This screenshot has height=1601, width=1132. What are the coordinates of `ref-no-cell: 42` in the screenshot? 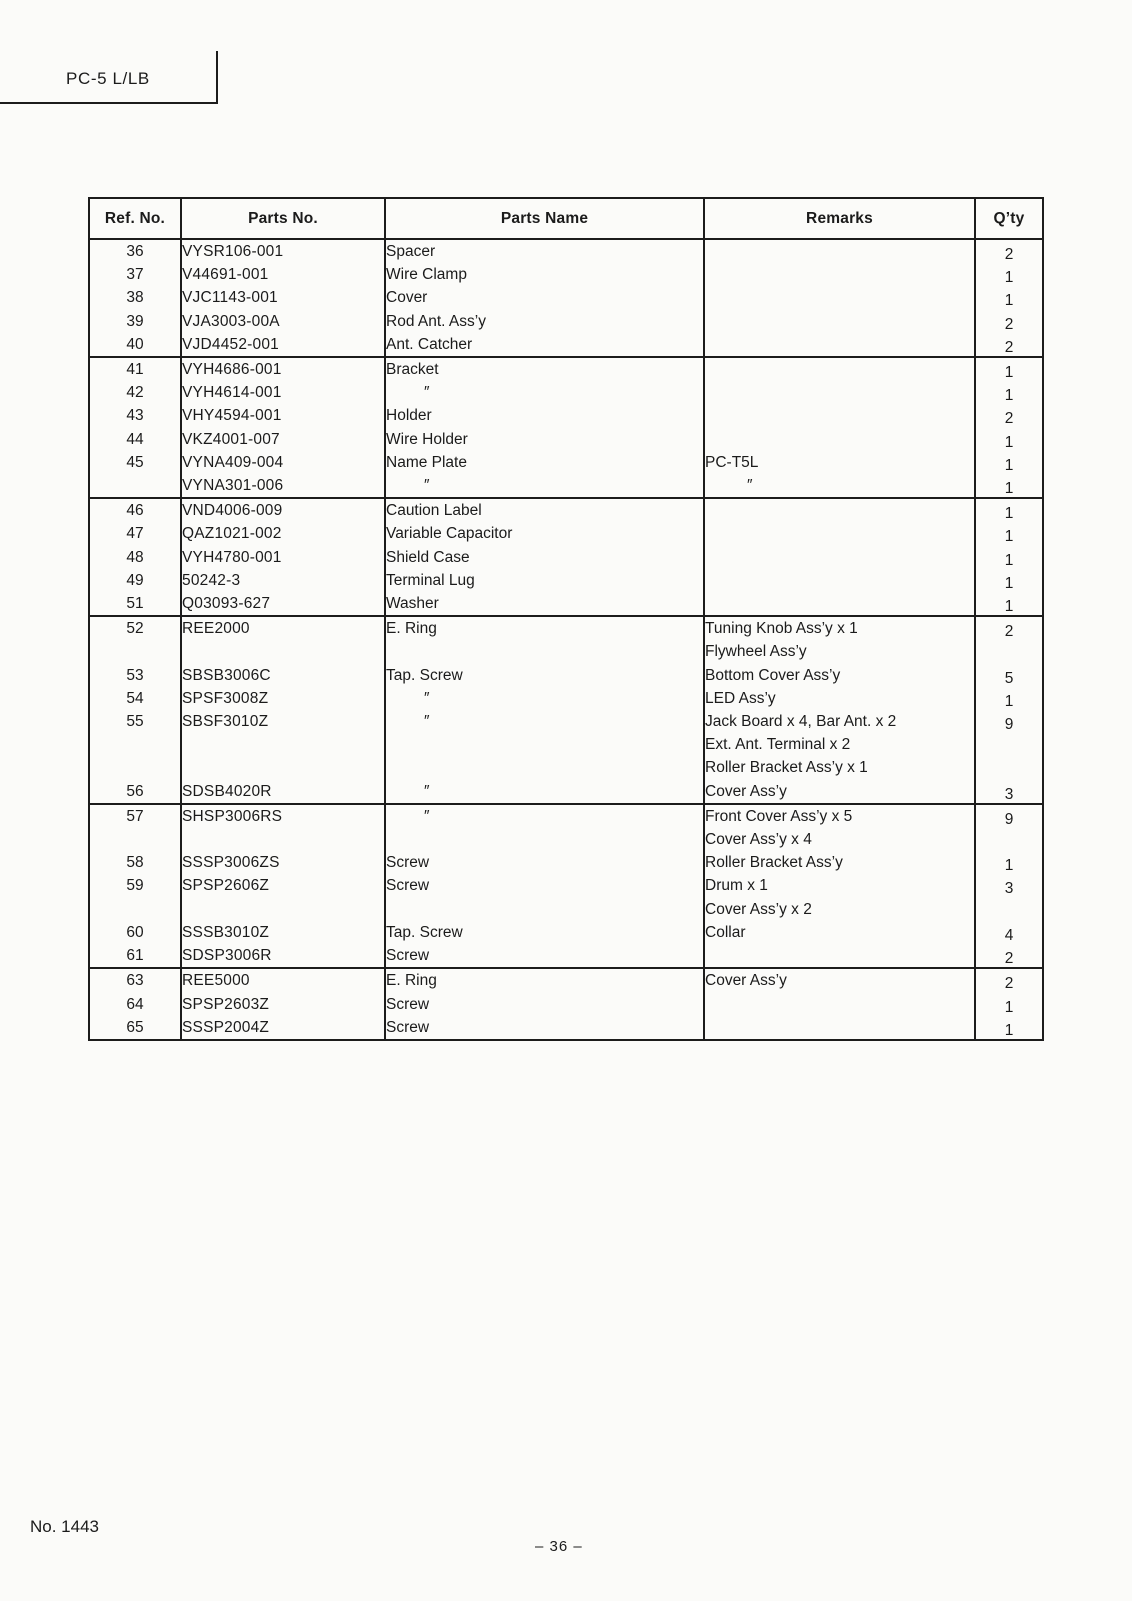 It's located at (135, 393).